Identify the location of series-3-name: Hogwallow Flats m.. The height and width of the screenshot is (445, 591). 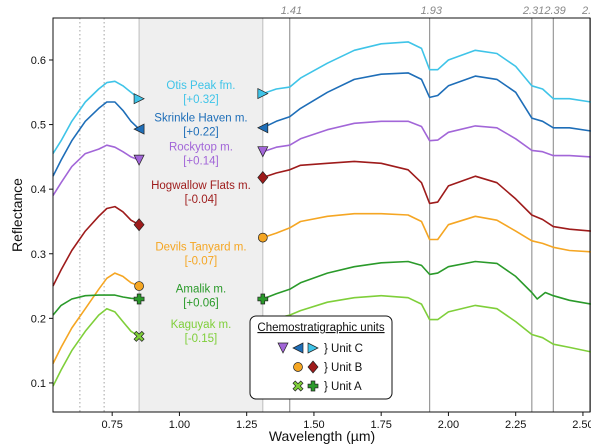
(201, 186).